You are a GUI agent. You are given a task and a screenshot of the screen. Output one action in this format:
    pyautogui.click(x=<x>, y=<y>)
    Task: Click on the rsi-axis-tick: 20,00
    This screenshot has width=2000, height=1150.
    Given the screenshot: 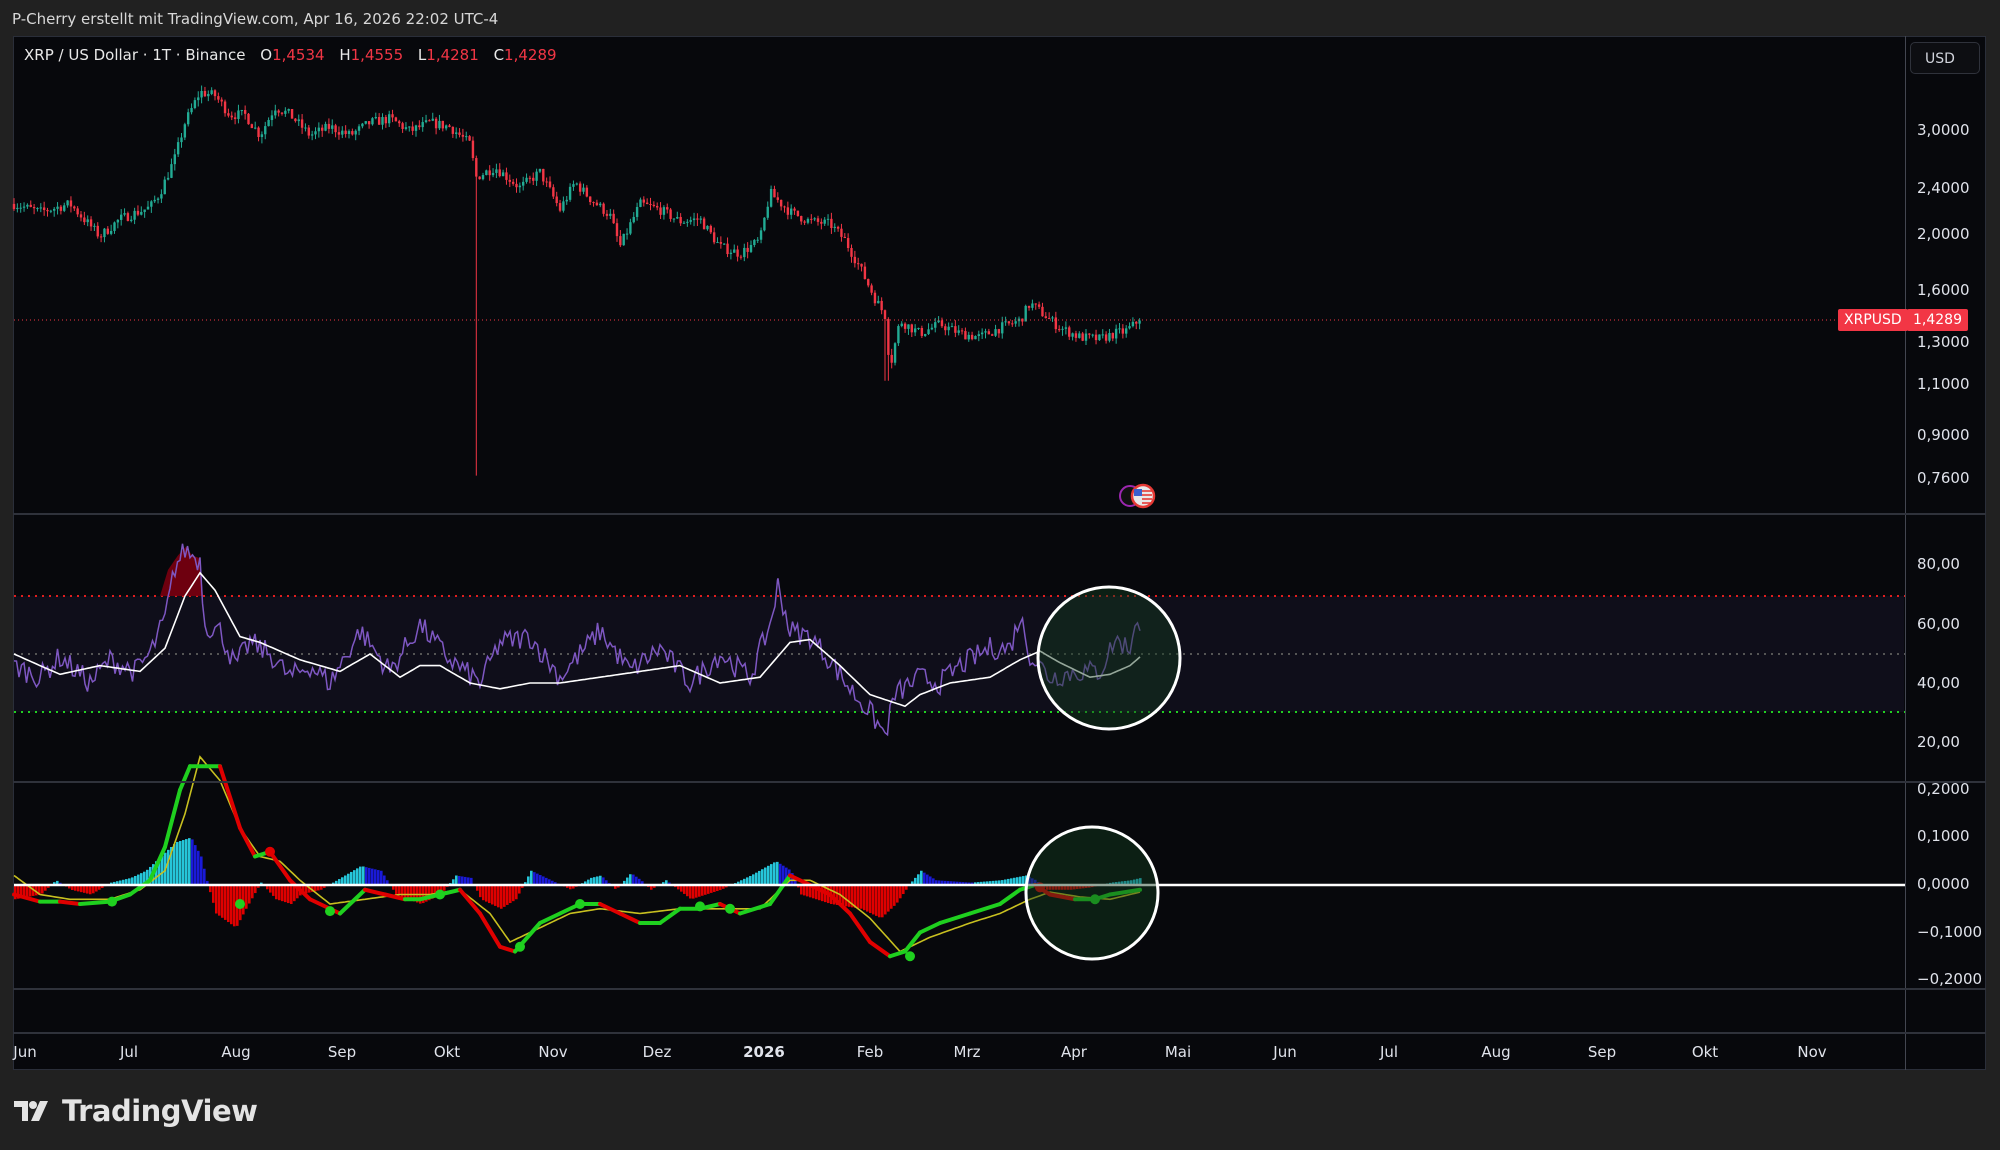 What is the action you would take?
    pyautogui.click(x=1938, y=742)
    